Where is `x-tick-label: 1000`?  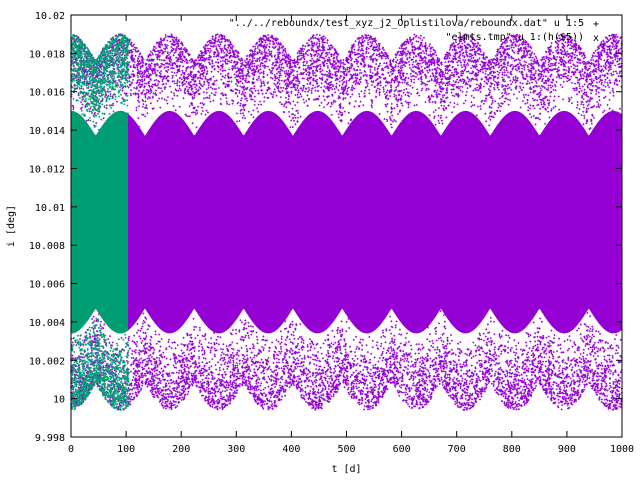
x-tick-label: 1000 is located at coordinates (622, 449).